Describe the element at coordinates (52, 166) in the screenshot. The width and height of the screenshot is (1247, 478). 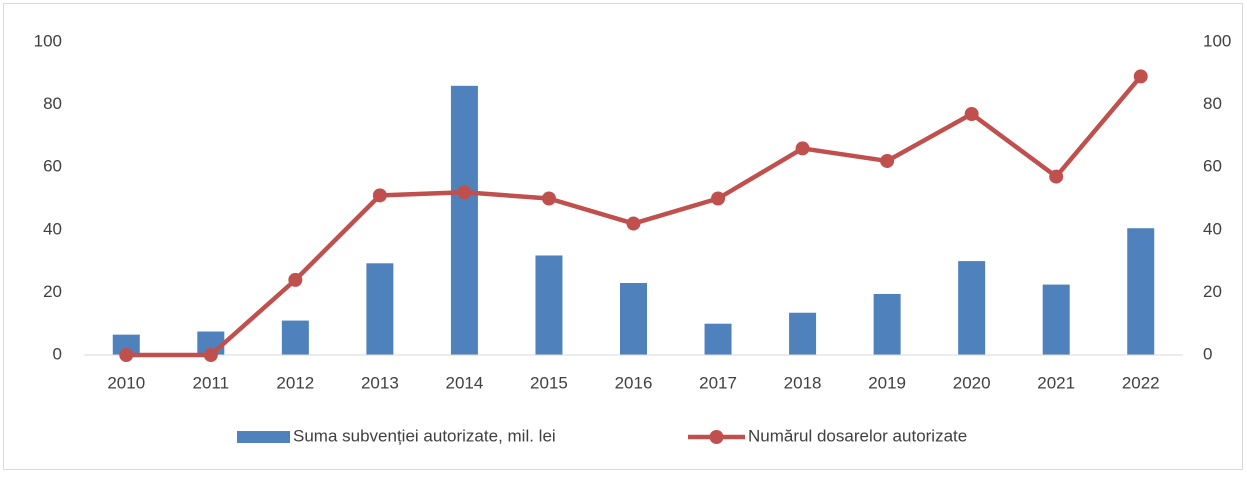
I see `y-tick-label: 60` at that location.